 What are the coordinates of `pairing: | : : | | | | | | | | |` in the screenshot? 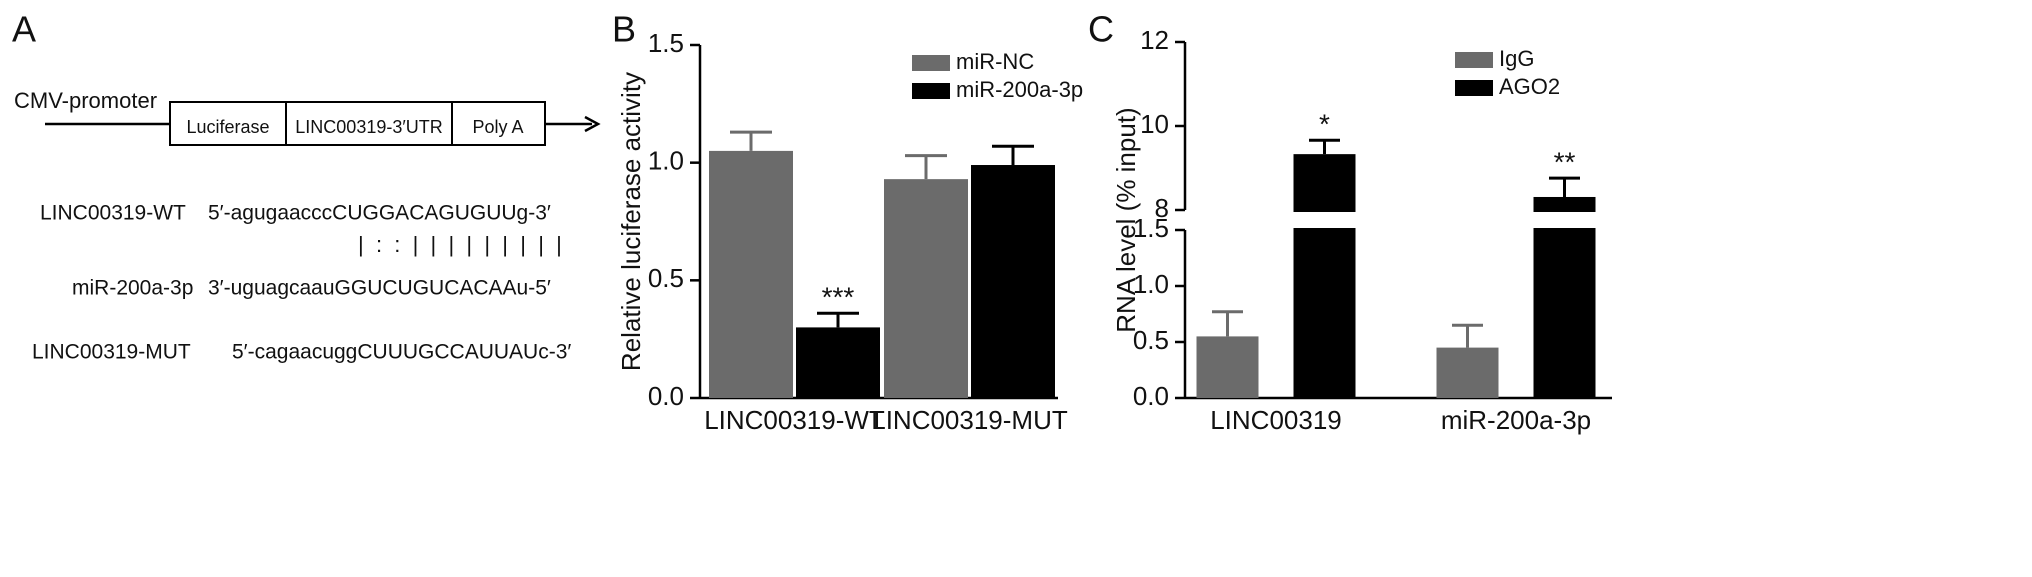 It's located at (460, 244).